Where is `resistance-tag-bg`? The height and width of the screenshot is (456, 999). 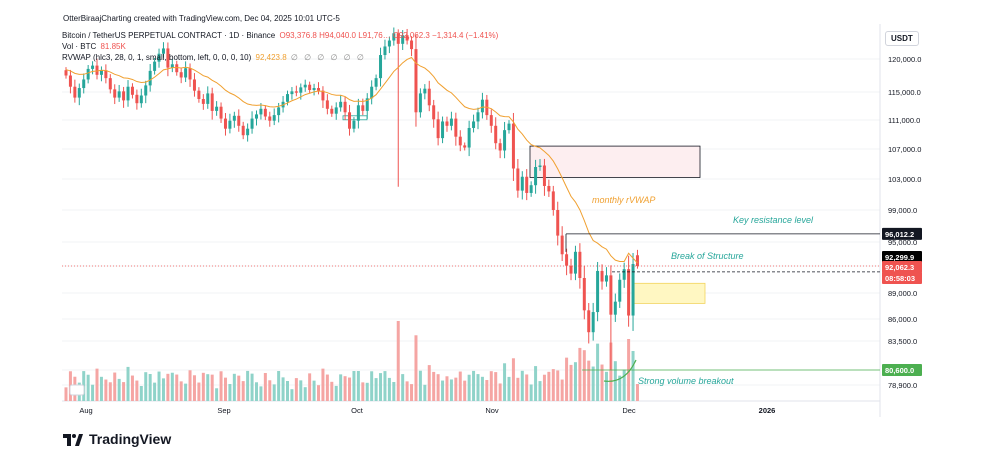
resistance-tag-bg is located at coordinates (902, 233).